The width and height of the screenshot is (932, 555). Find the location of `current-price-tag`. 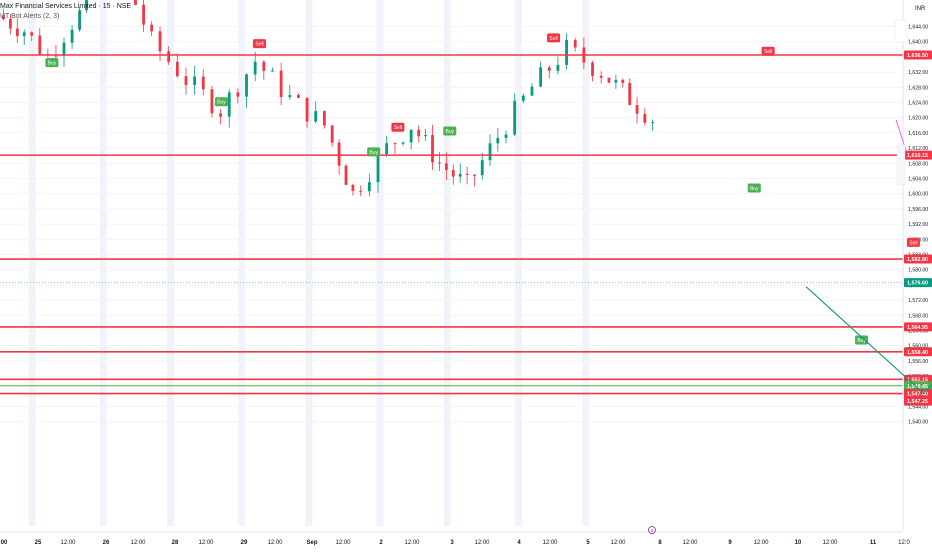

current-price-tag is located at coordinates (918, 283).